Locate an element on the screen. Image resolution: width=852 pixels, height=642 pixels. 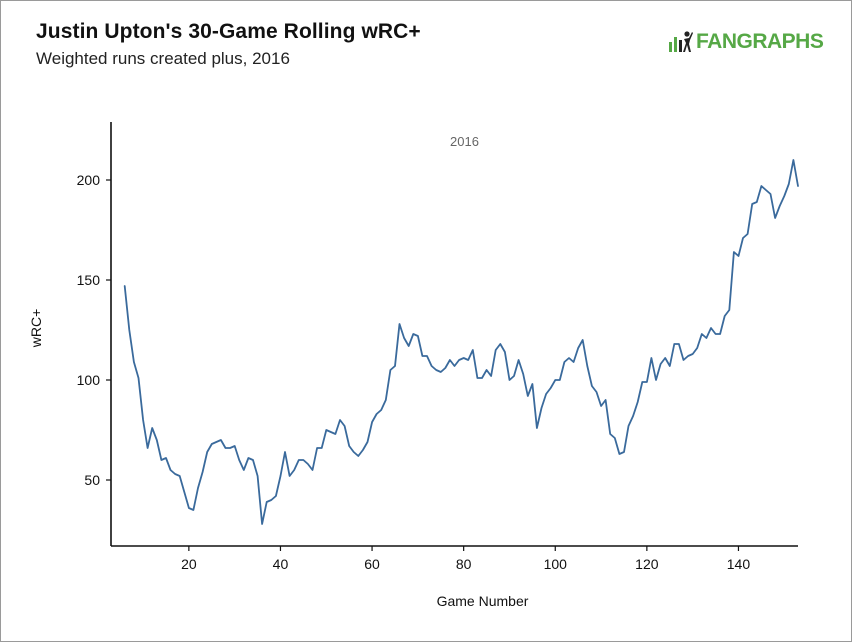
fangraphs-logo-icon is located at coordinates (681, 41).